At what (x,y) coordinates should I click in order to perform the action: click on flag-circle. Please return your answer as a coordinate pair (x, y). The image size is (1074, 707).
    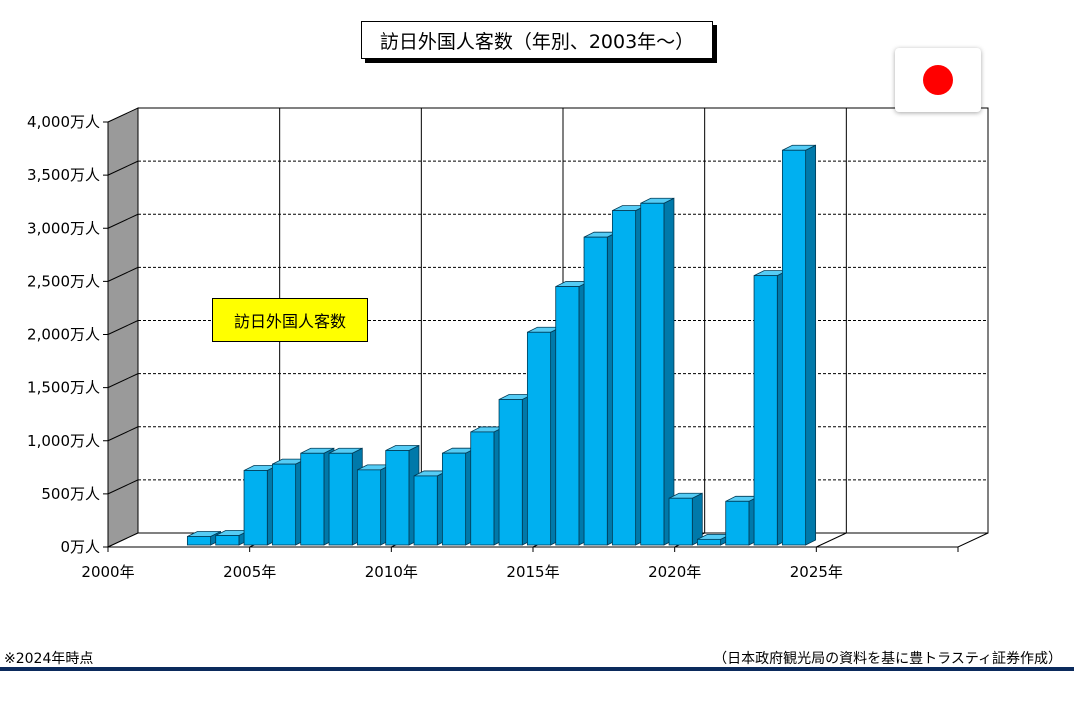
    Looking at the image, I should click on (938, 80).